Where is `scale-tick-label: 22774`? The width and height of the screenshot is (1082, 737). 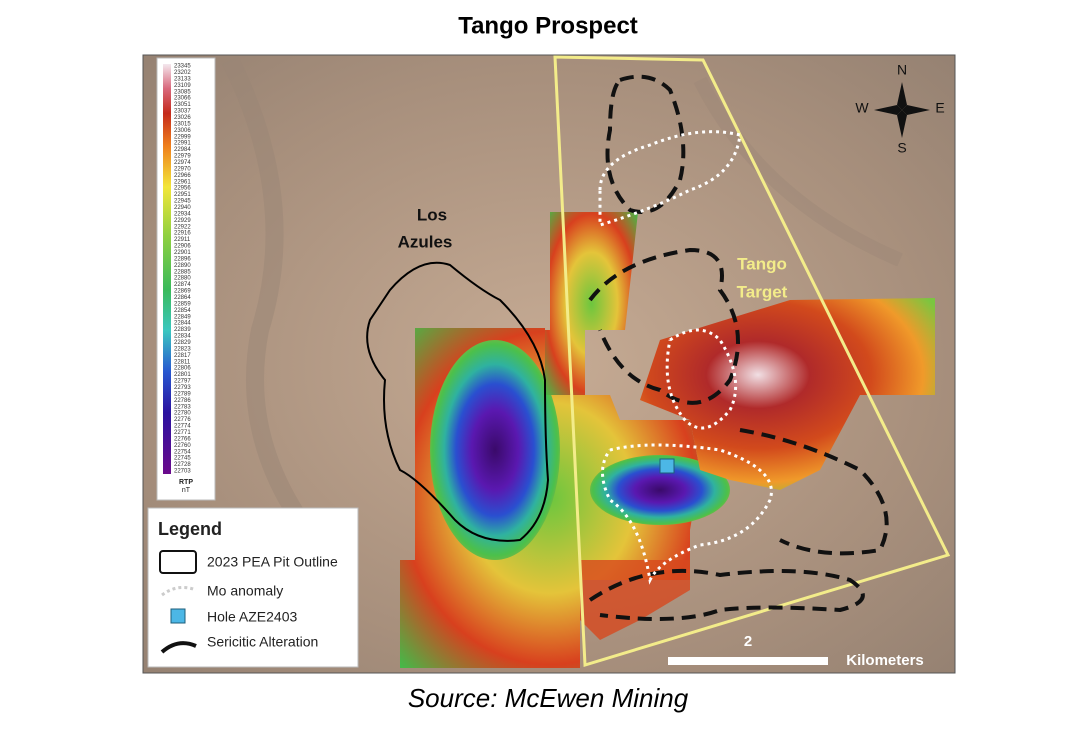
scale-tick-label: 22774 is located at coordinates (182, 427).